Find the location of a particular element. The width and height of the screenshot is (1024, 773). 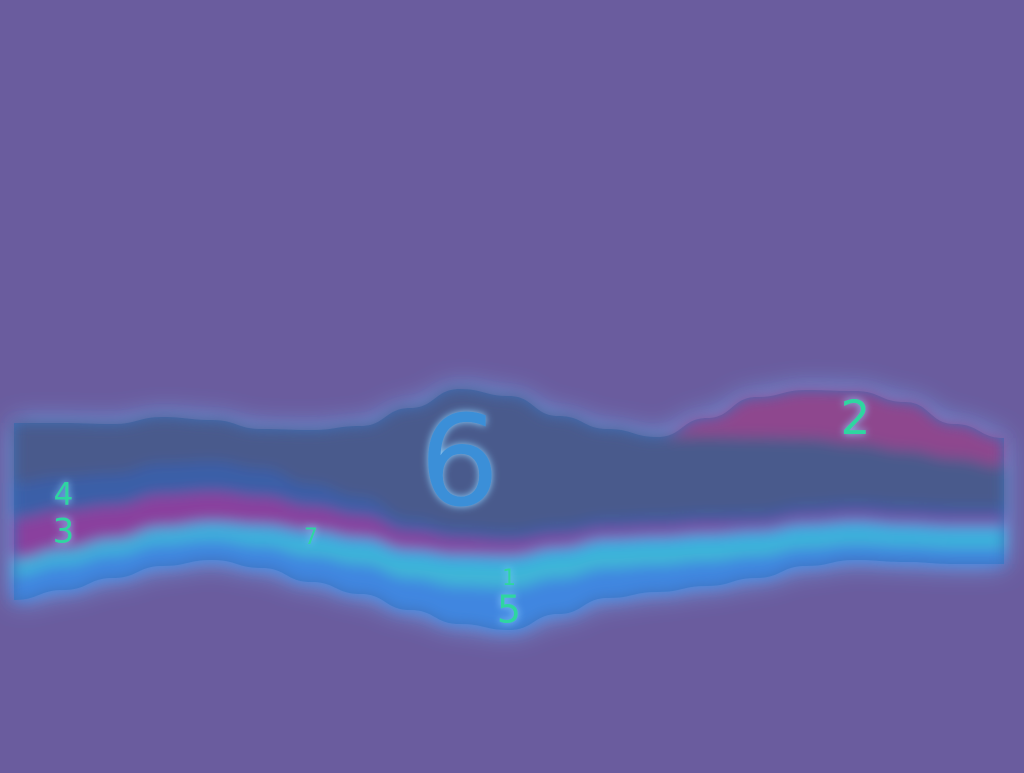

series-label-5: 5 is located at coordinates (509, 610).